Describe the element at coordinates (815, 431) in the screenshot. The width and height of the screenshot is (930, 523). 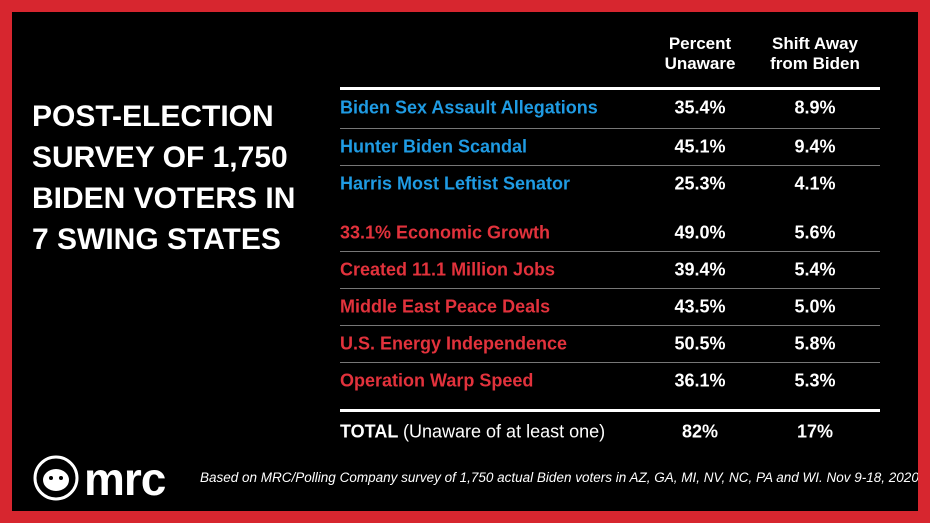
I see `total-shift: 17%` at that location.